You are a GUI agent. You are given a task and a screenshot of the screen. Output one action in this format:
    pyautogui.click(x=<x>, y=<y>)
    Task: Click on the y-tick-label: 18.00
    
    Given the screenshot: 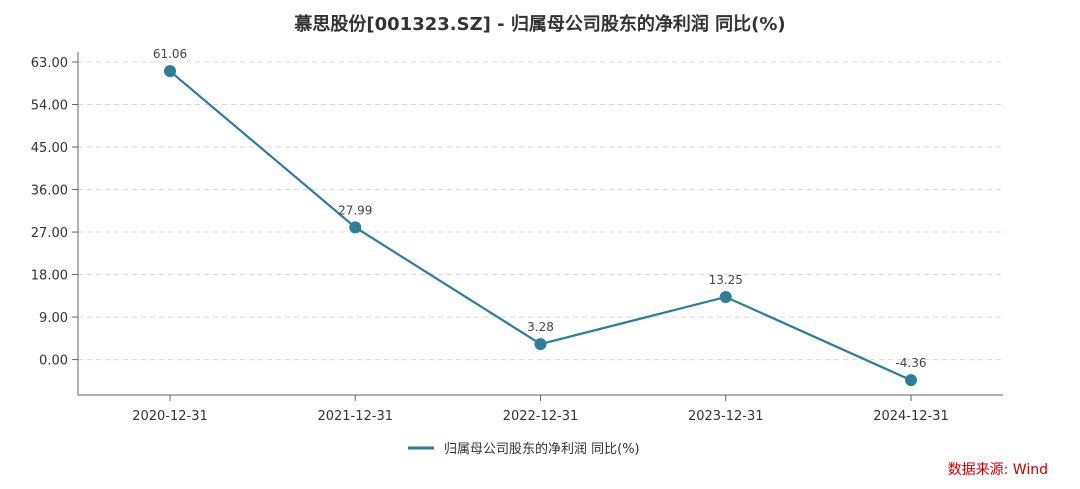 What is the action you would take?
    pyautogui.click(x=49, y=276)
    